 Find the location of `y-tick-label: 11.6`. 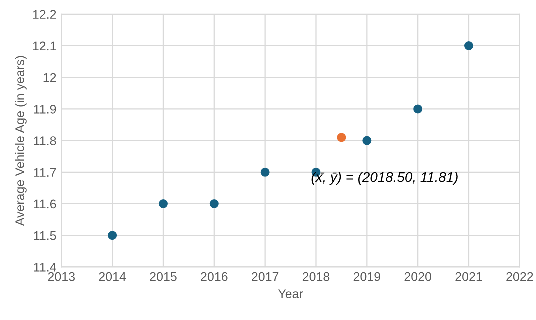

y-tick-label: 11.6 is located at coordinates (45, 204).